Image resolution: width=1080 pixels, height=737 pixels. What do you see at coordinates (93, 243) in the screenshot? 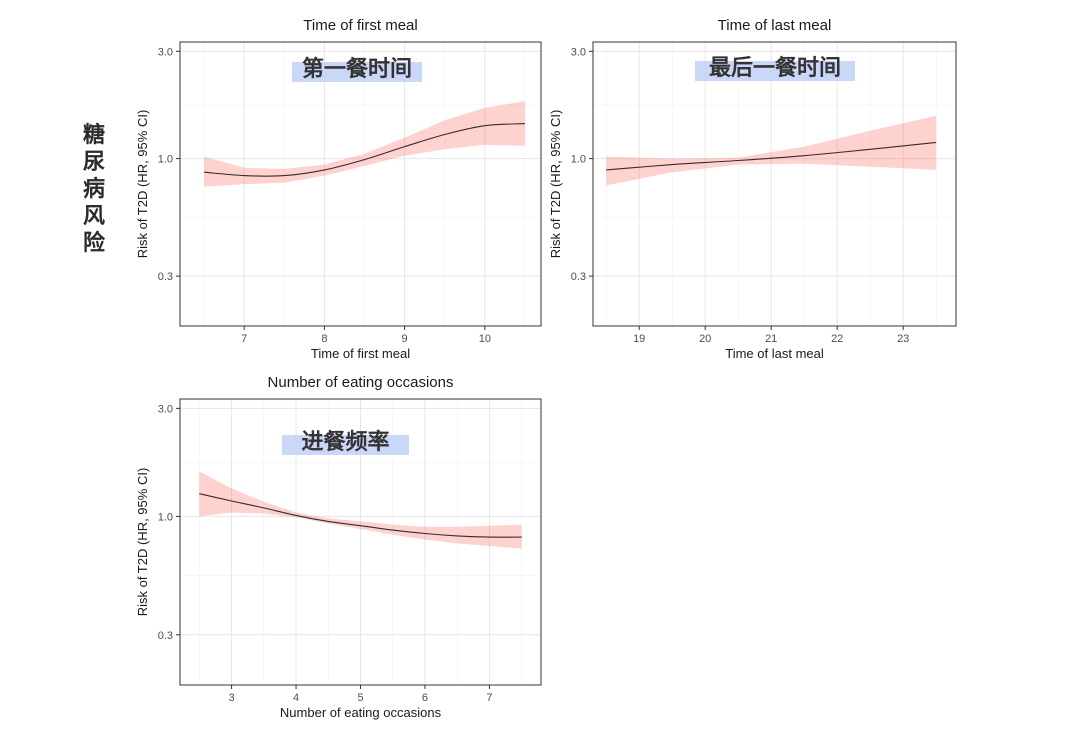
I see `side-label-char: 险` at bounding box center [93, 243].